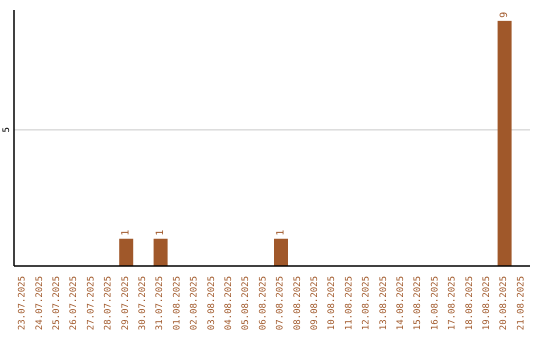  Describe the element at coordinates (160, 303) in the screenshot. I see `x-tick-label: 31.07.2025` at that location.